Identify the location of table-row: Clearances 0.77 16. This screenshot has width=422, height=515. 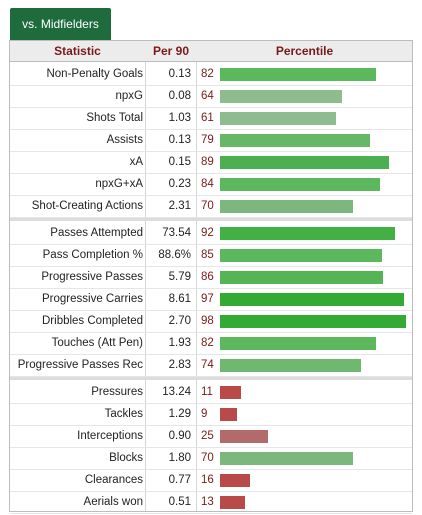
(211, 480).